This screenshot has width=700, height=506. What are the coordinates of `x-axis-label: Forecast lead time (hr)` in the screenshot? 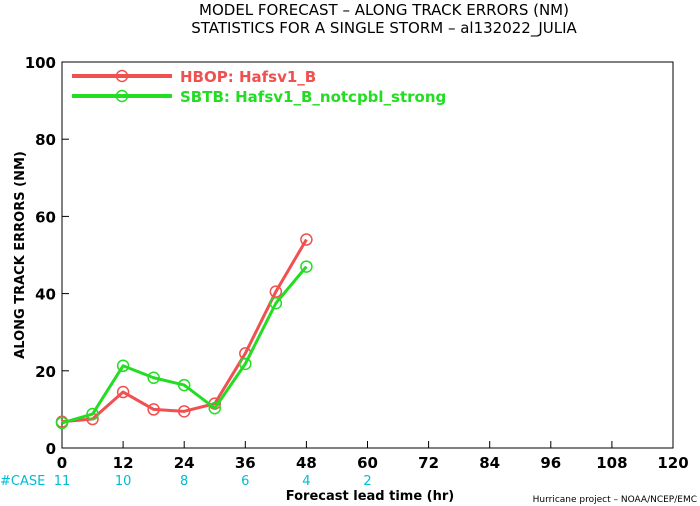 It's located at (370, 496).